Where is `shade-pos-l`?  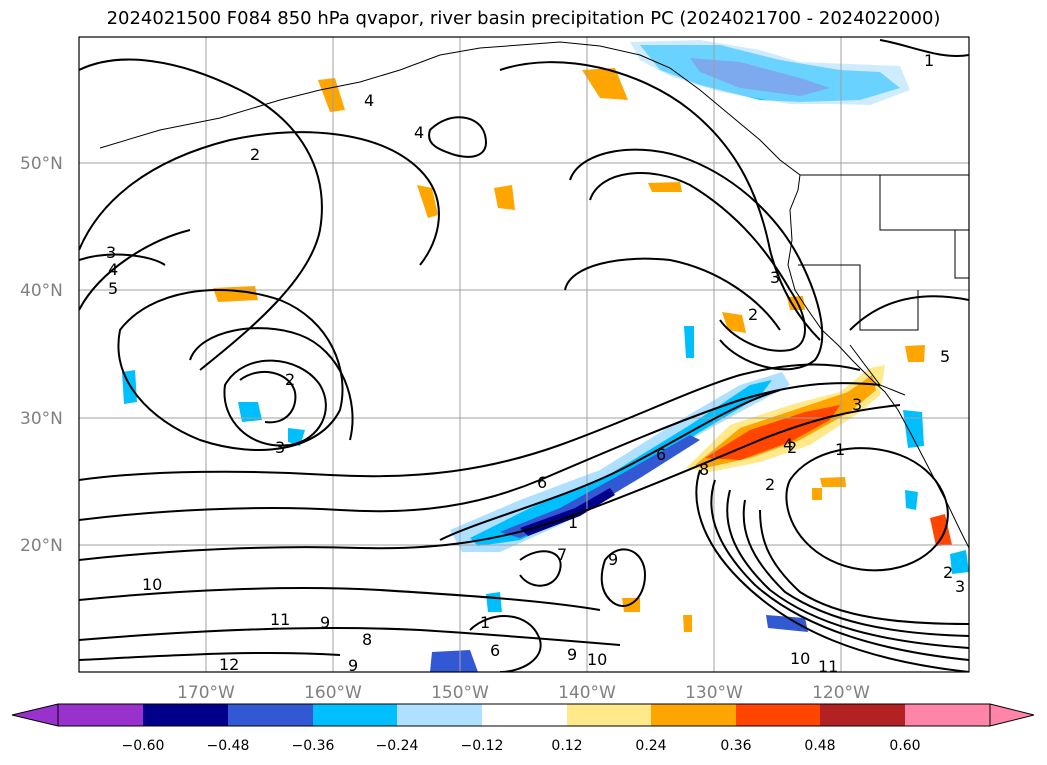 shade-pos-l is located at coordinates (833, 482).